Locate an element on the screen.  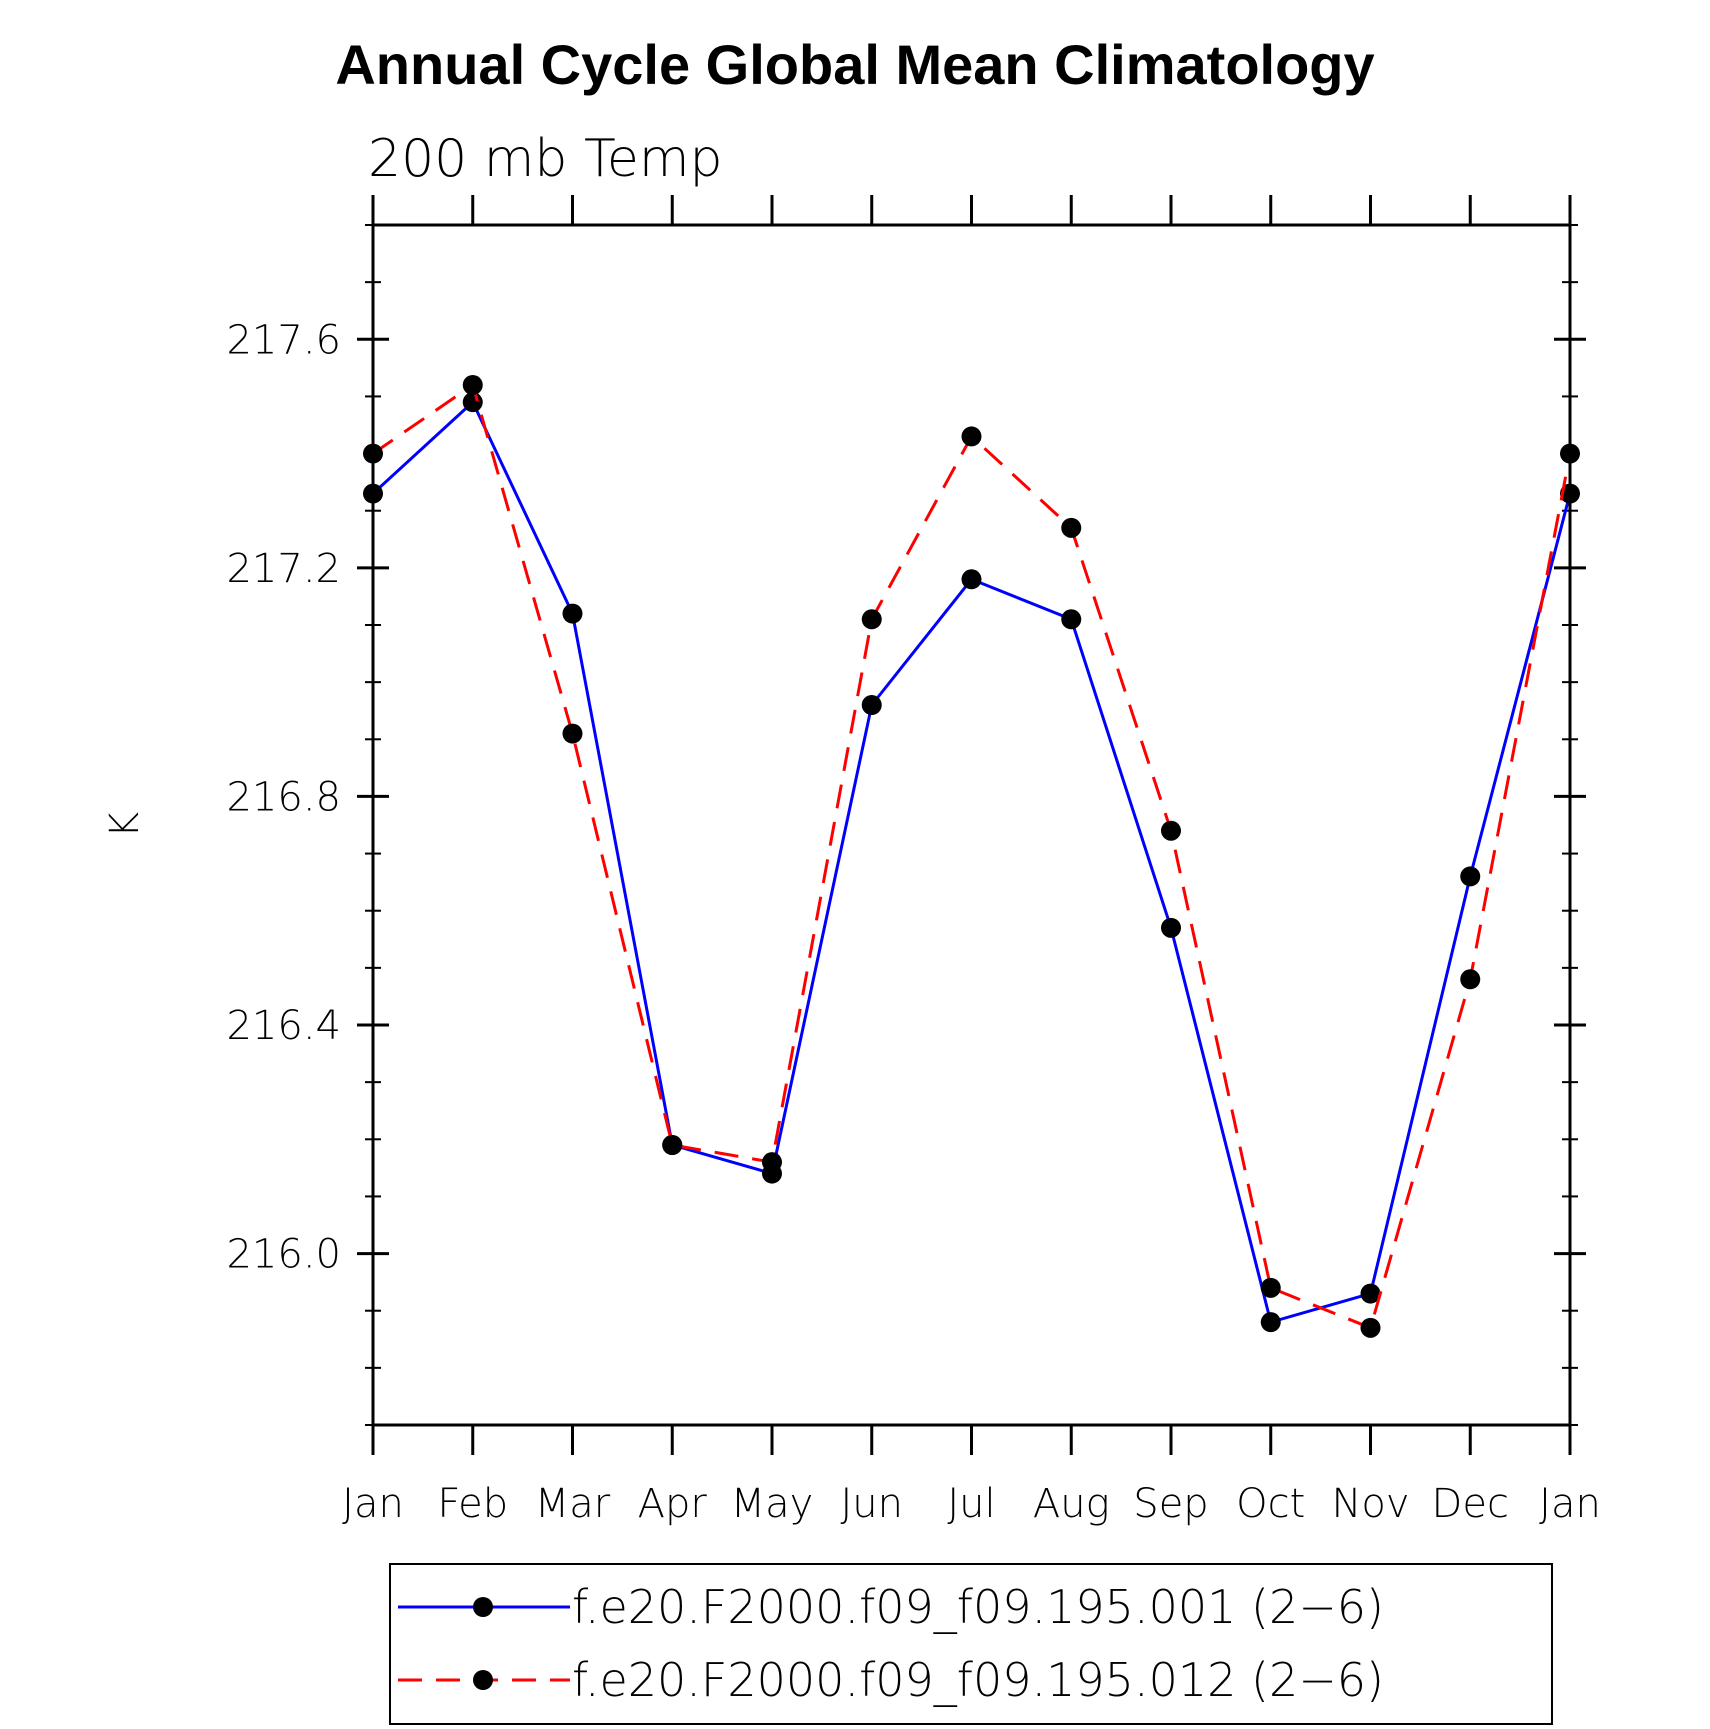
chart-subtitle: 200 mb Temp is located at coordinates (545, 159).